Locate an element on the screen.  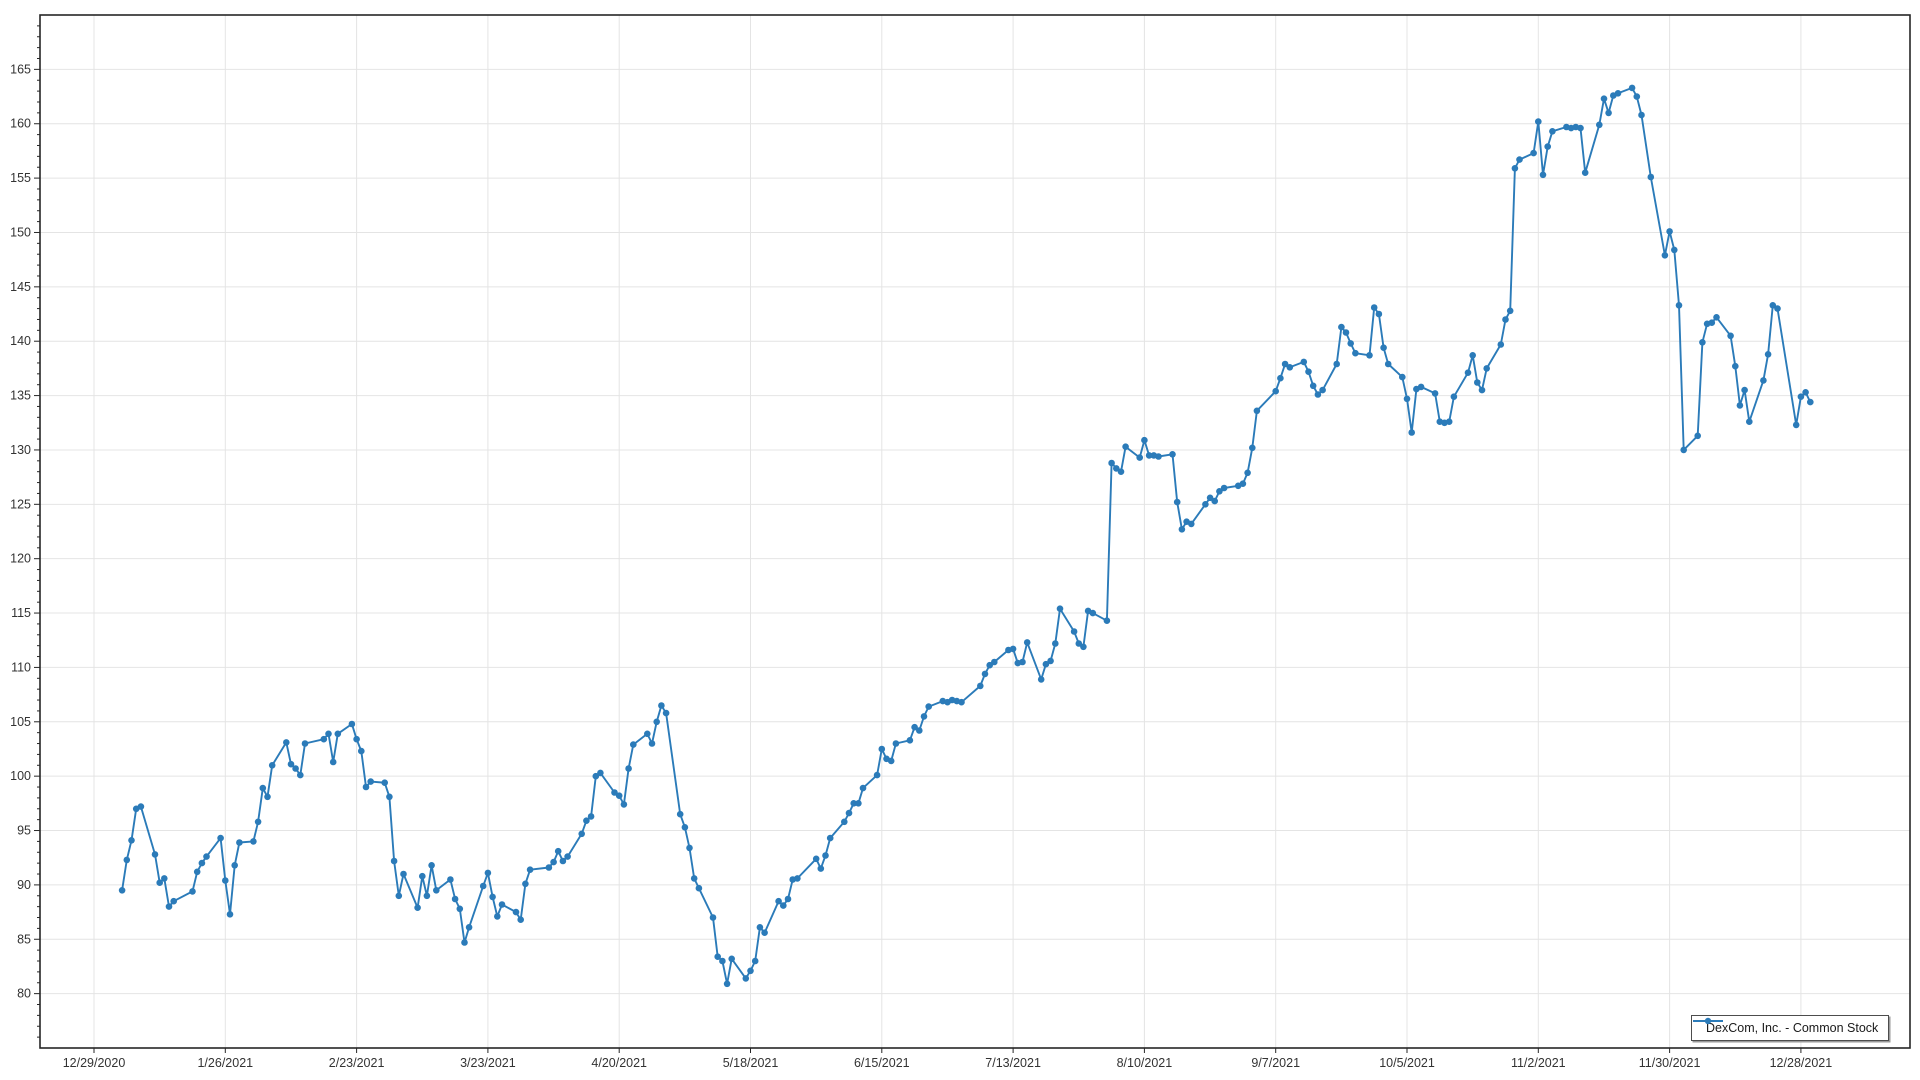
x-axis-label: 7/13/2021 is located at coordinates (1013, 1063).